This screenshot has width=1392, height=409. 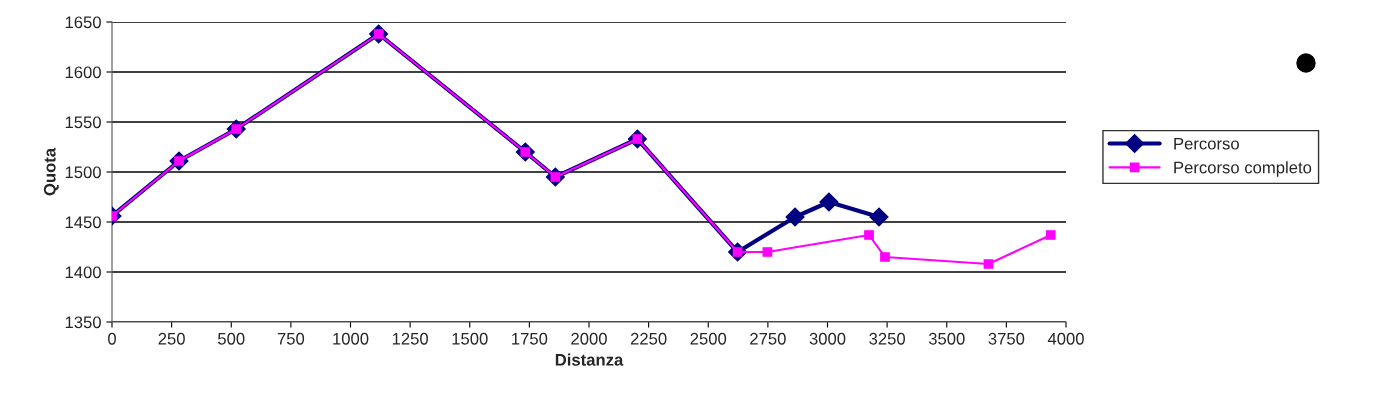 What do you see at coordinates (83, 72) in the screenshot?
I see `y-tick-label: 1600` at bounding box center [83, 72].